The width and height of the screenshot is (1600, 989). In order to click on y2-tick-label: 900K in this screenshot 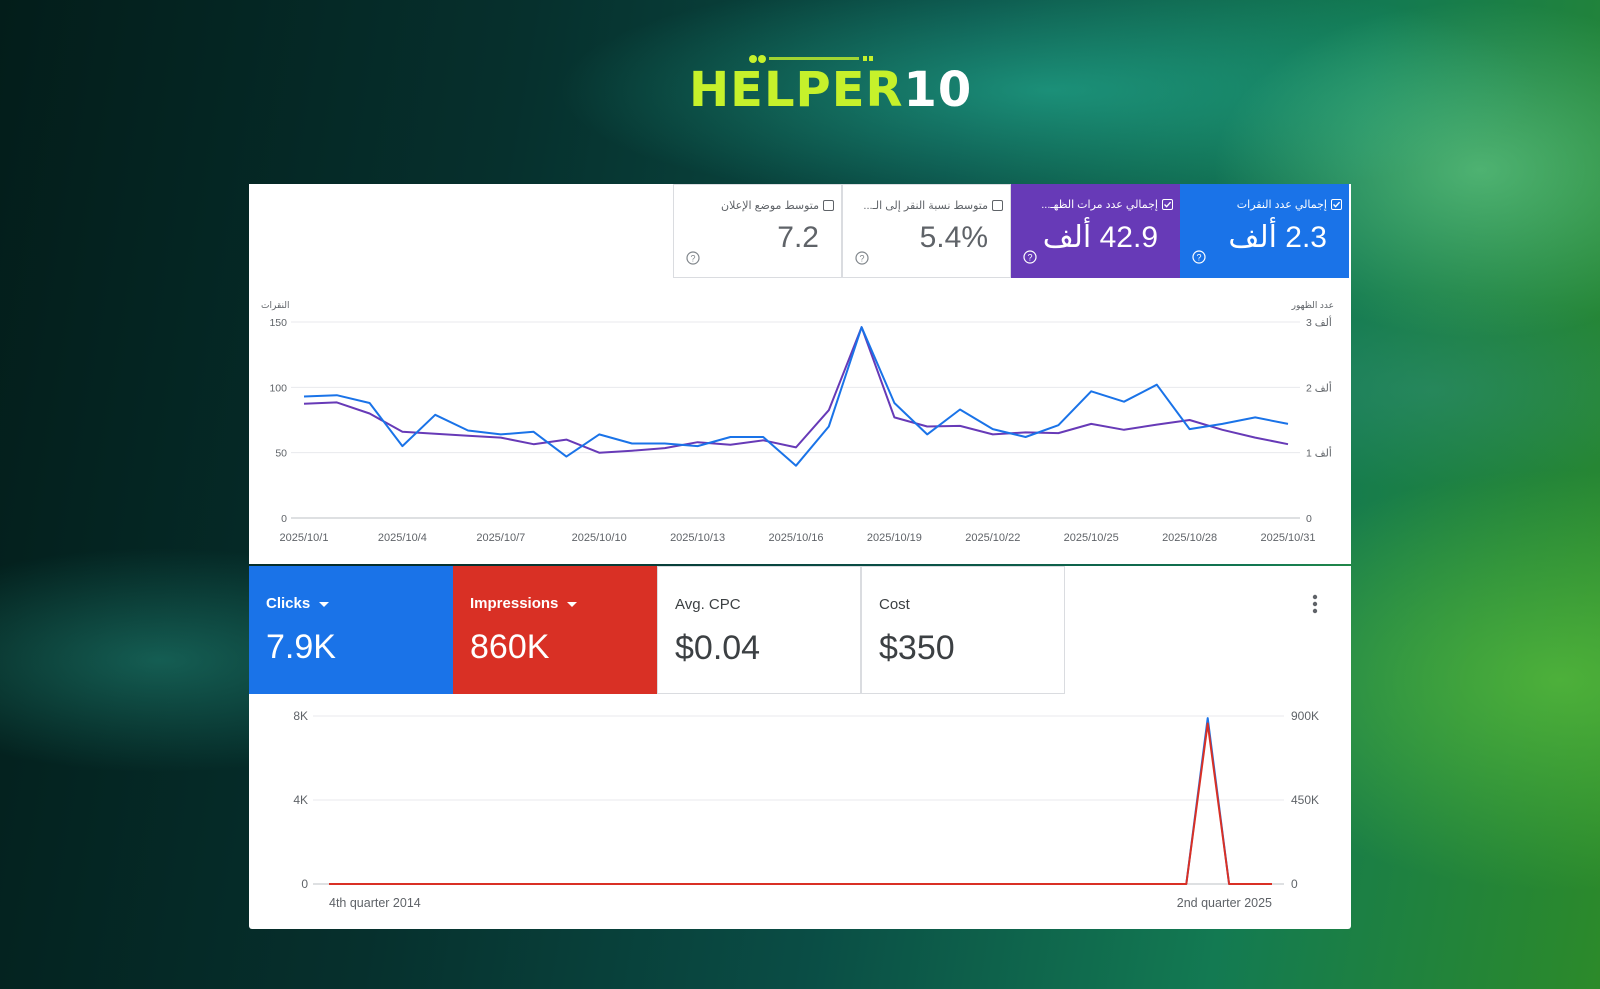, I will do `click(1305, 716)`.